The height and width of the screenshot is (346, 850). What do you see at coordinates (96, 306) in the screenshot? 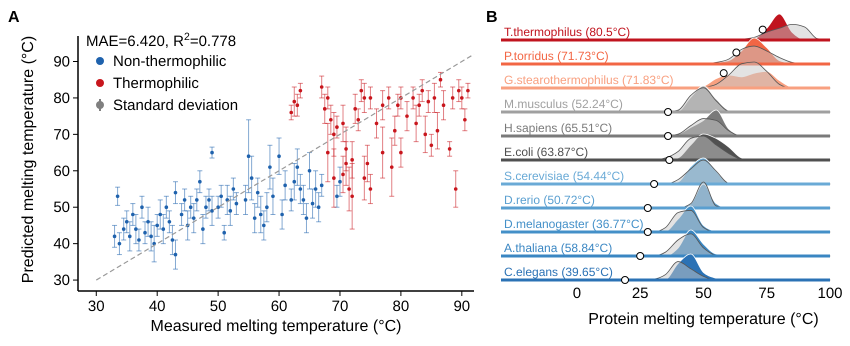
I see `x-tick-label: 30` at bounding box center [96, 306].